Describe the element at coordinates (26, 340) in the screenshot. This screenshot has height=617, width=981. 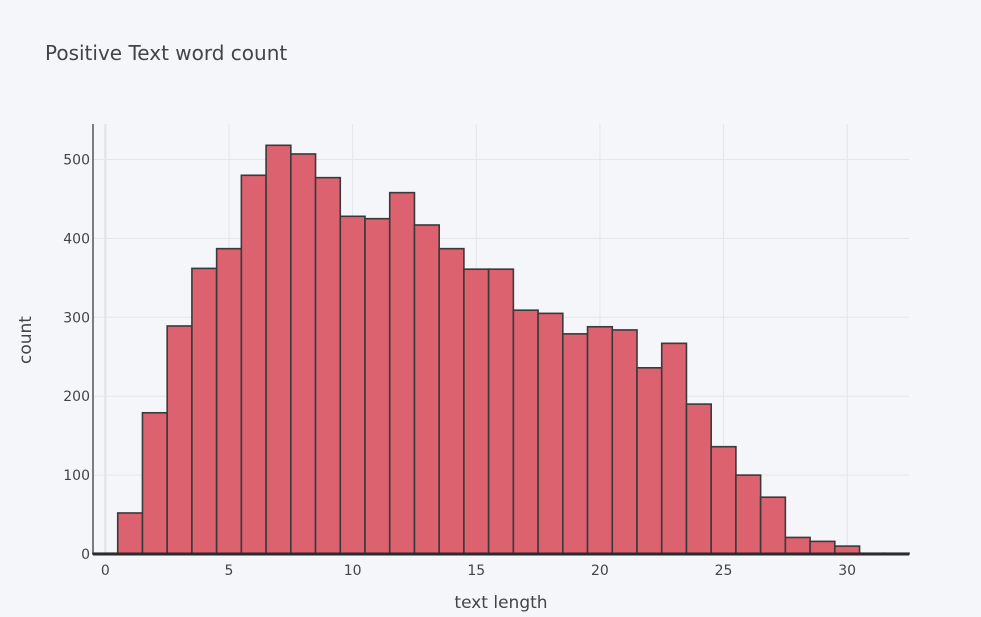
I see `y-axis-title: count` at that location.